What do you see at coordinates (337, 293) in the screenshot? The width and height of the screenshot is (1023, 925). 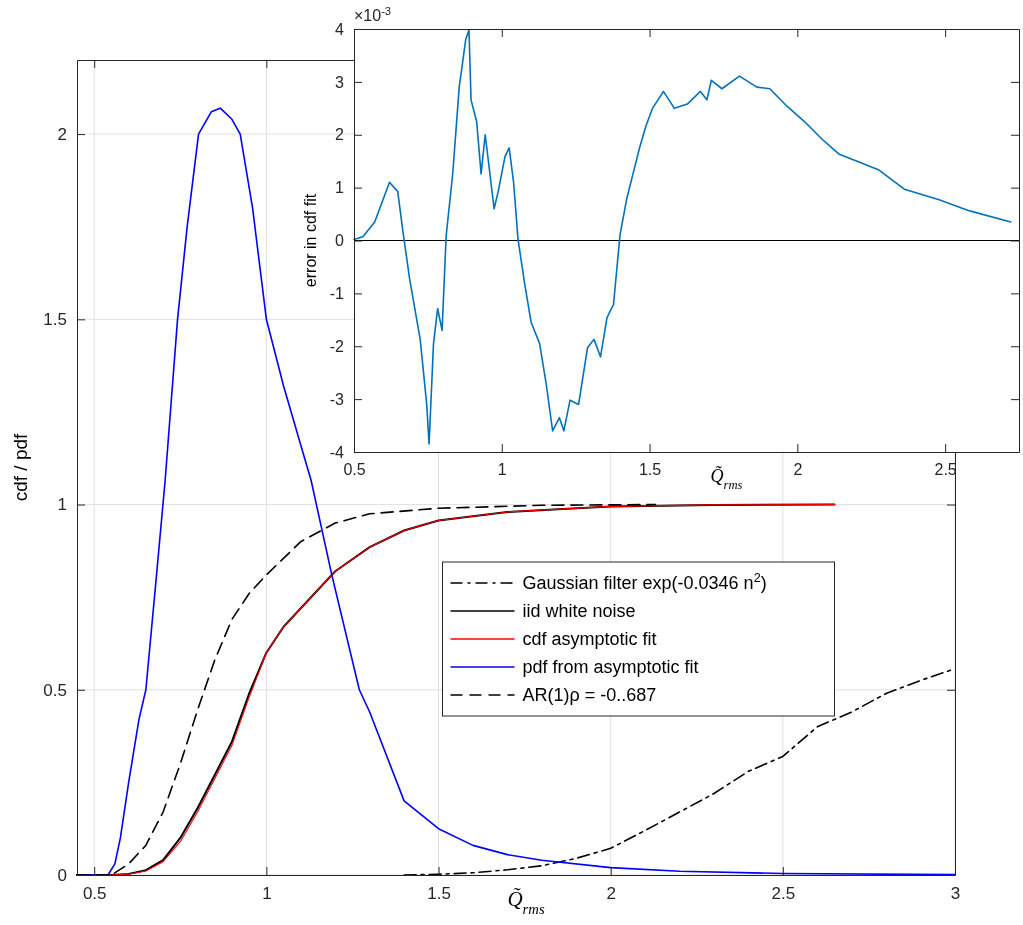 I see `y-tick-label: -1` at bounding box center [337, 293].